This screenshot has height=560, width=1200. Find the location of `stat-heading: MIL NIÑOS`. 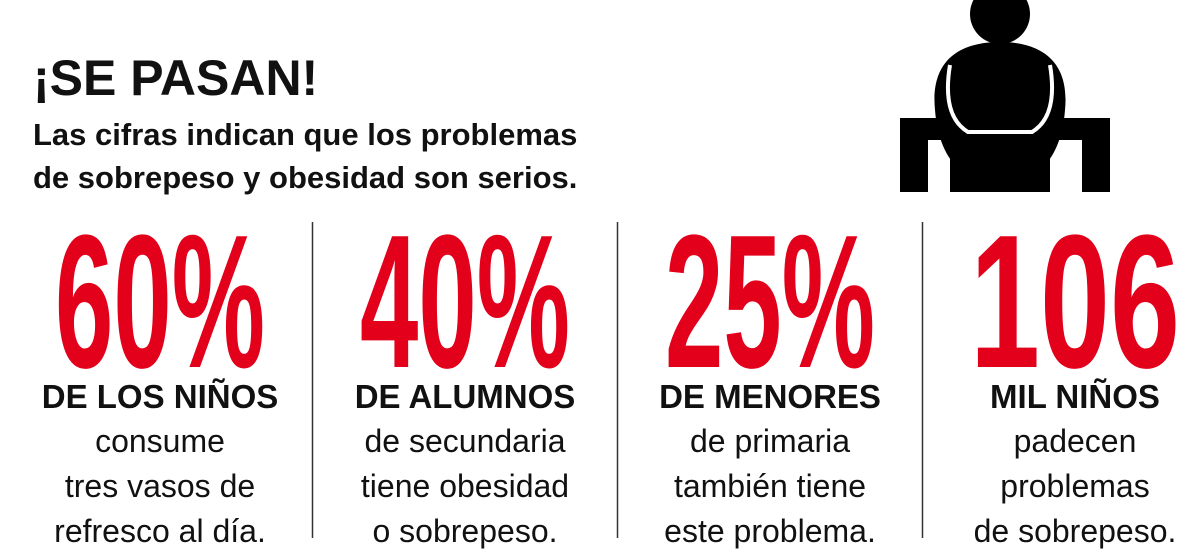

stat-heading: MIL NIÑOS is located at coordinates (1075, 396).